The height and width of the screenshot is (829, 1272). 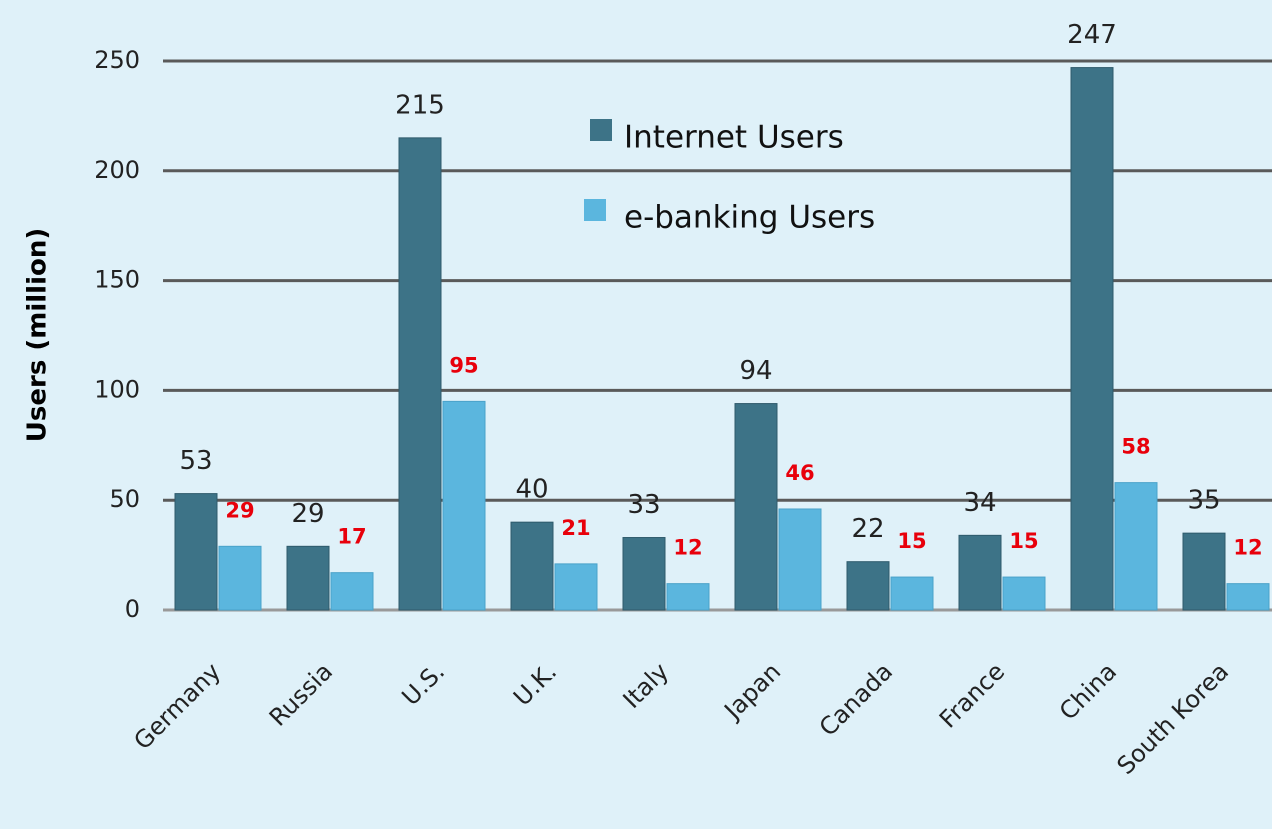 I want to click on y-tick-label: 150, so click(x=117, y=280).